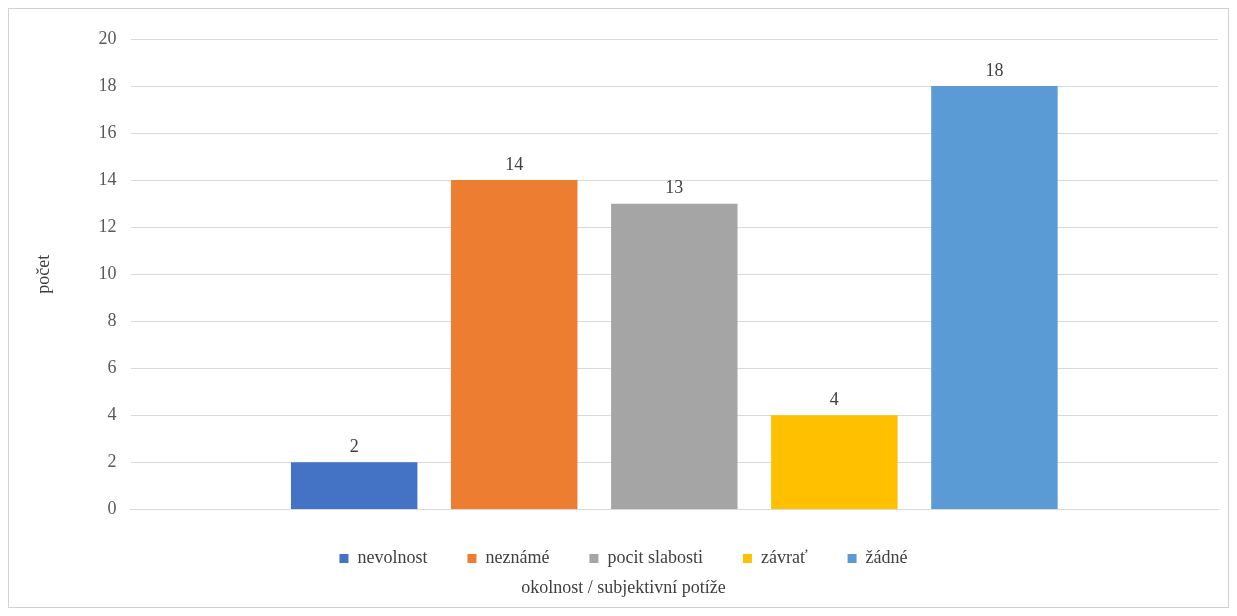 The width and height of the screenshot is (1237, 616). I want to click on legend-label: neznámé, so click(517, 557).